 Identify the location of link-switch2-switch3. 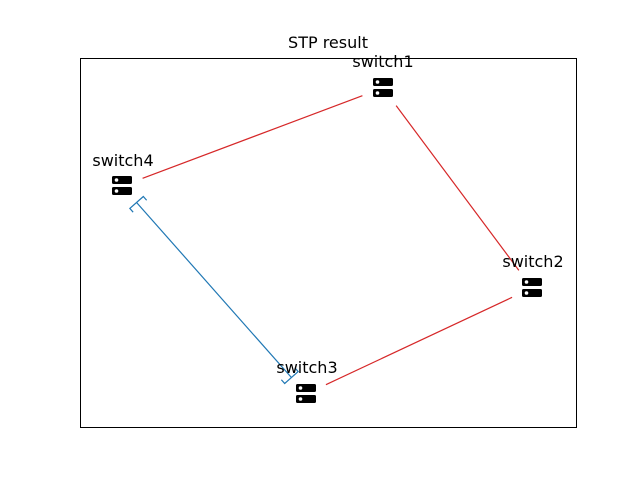
(419, 341).